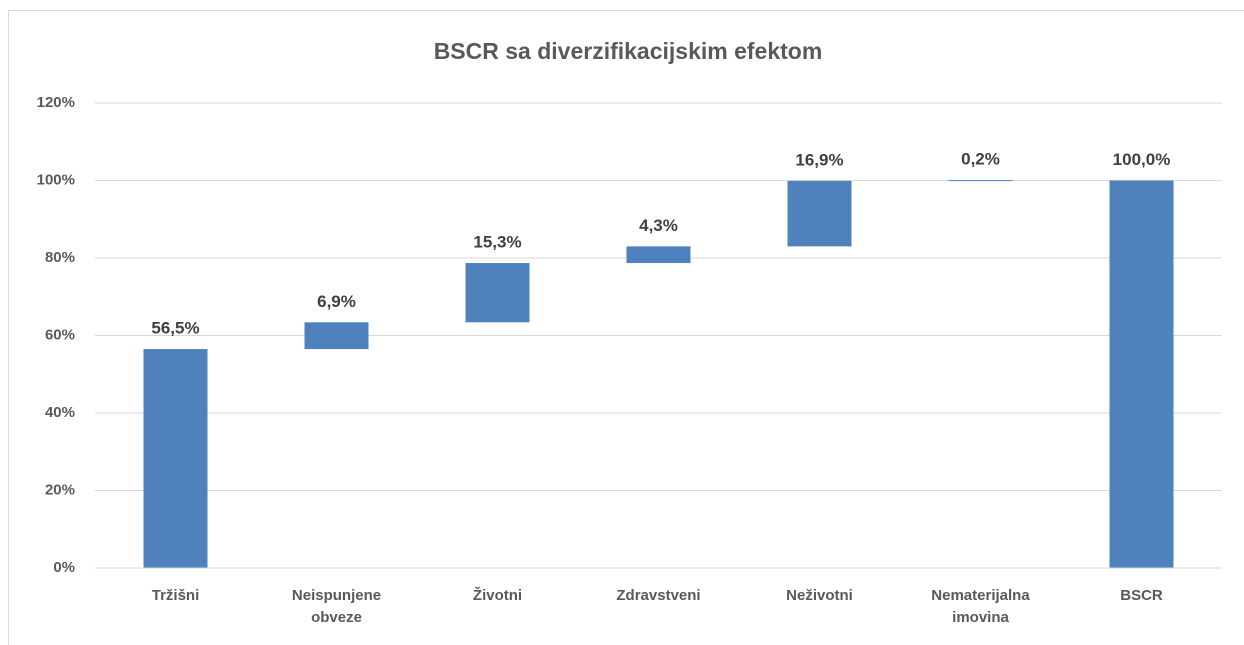  Describe the element at coordinates (60, 412) in the screenshot. I see `y-tick-label: 40%` at that location.